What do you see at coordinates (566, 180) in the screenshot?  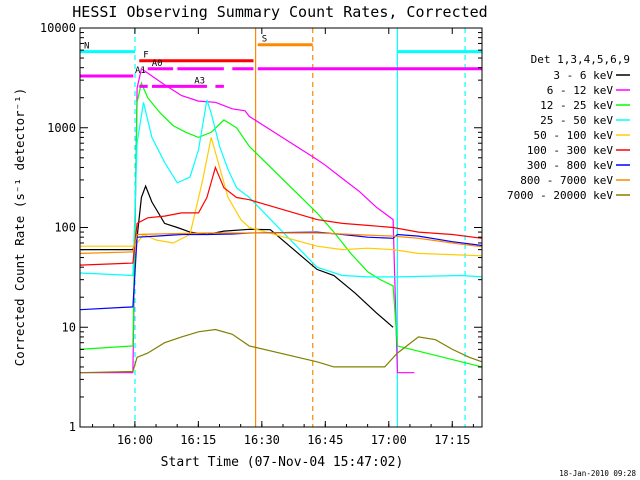 I see `legend-entry-label: 800 - 7000 keV` at bounding box center [566, 180].